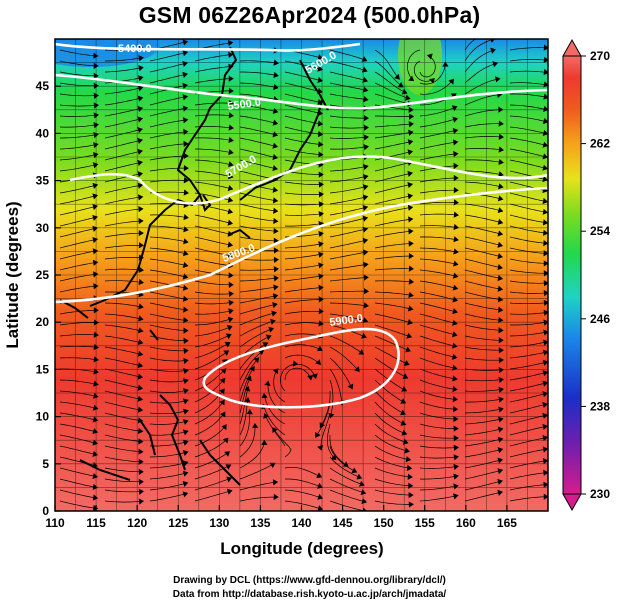 The image size is (619, 605). I want to click on colorbar-tick-label: 254, so click(600, 231).